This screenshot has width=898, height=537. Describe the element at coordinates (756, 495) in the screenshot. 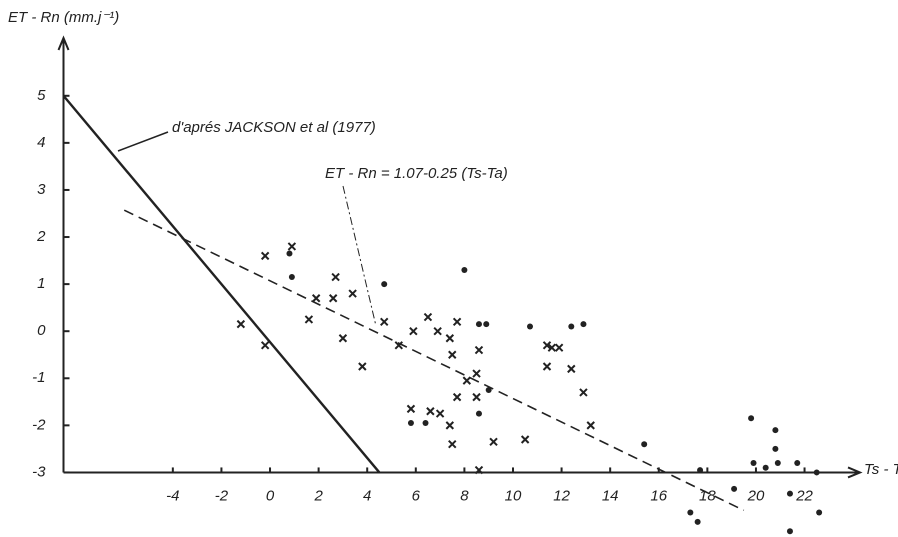

I see `x-tick-label: 20` at that location.